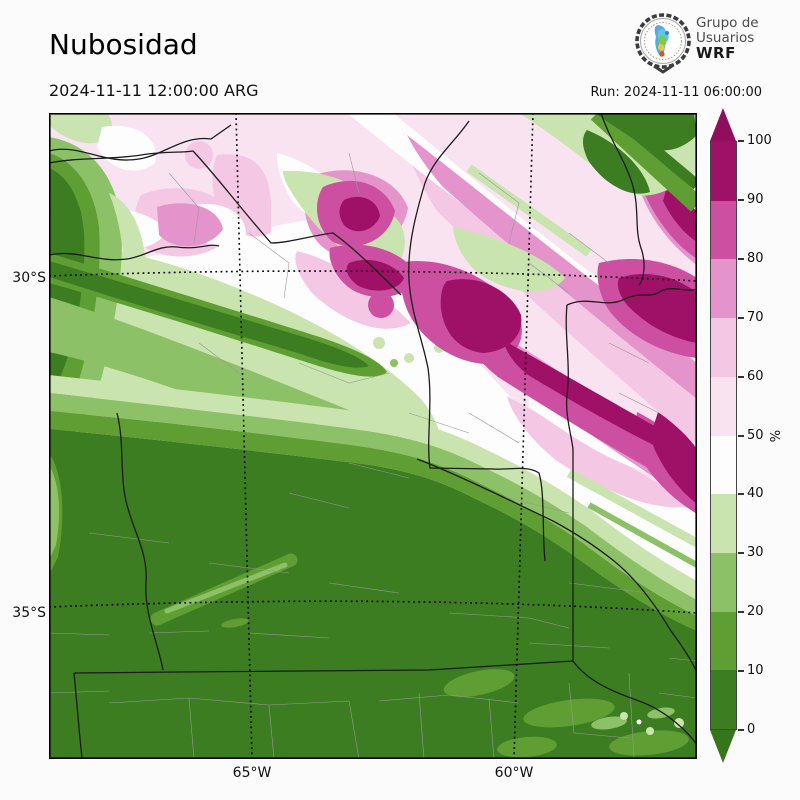 The height and width of the screenshot is (800, 800). What do you see at coordinates (29, 278) in the screenshot?
I see `lat-label-30s: 30°S` at bounding box center [29, 278].